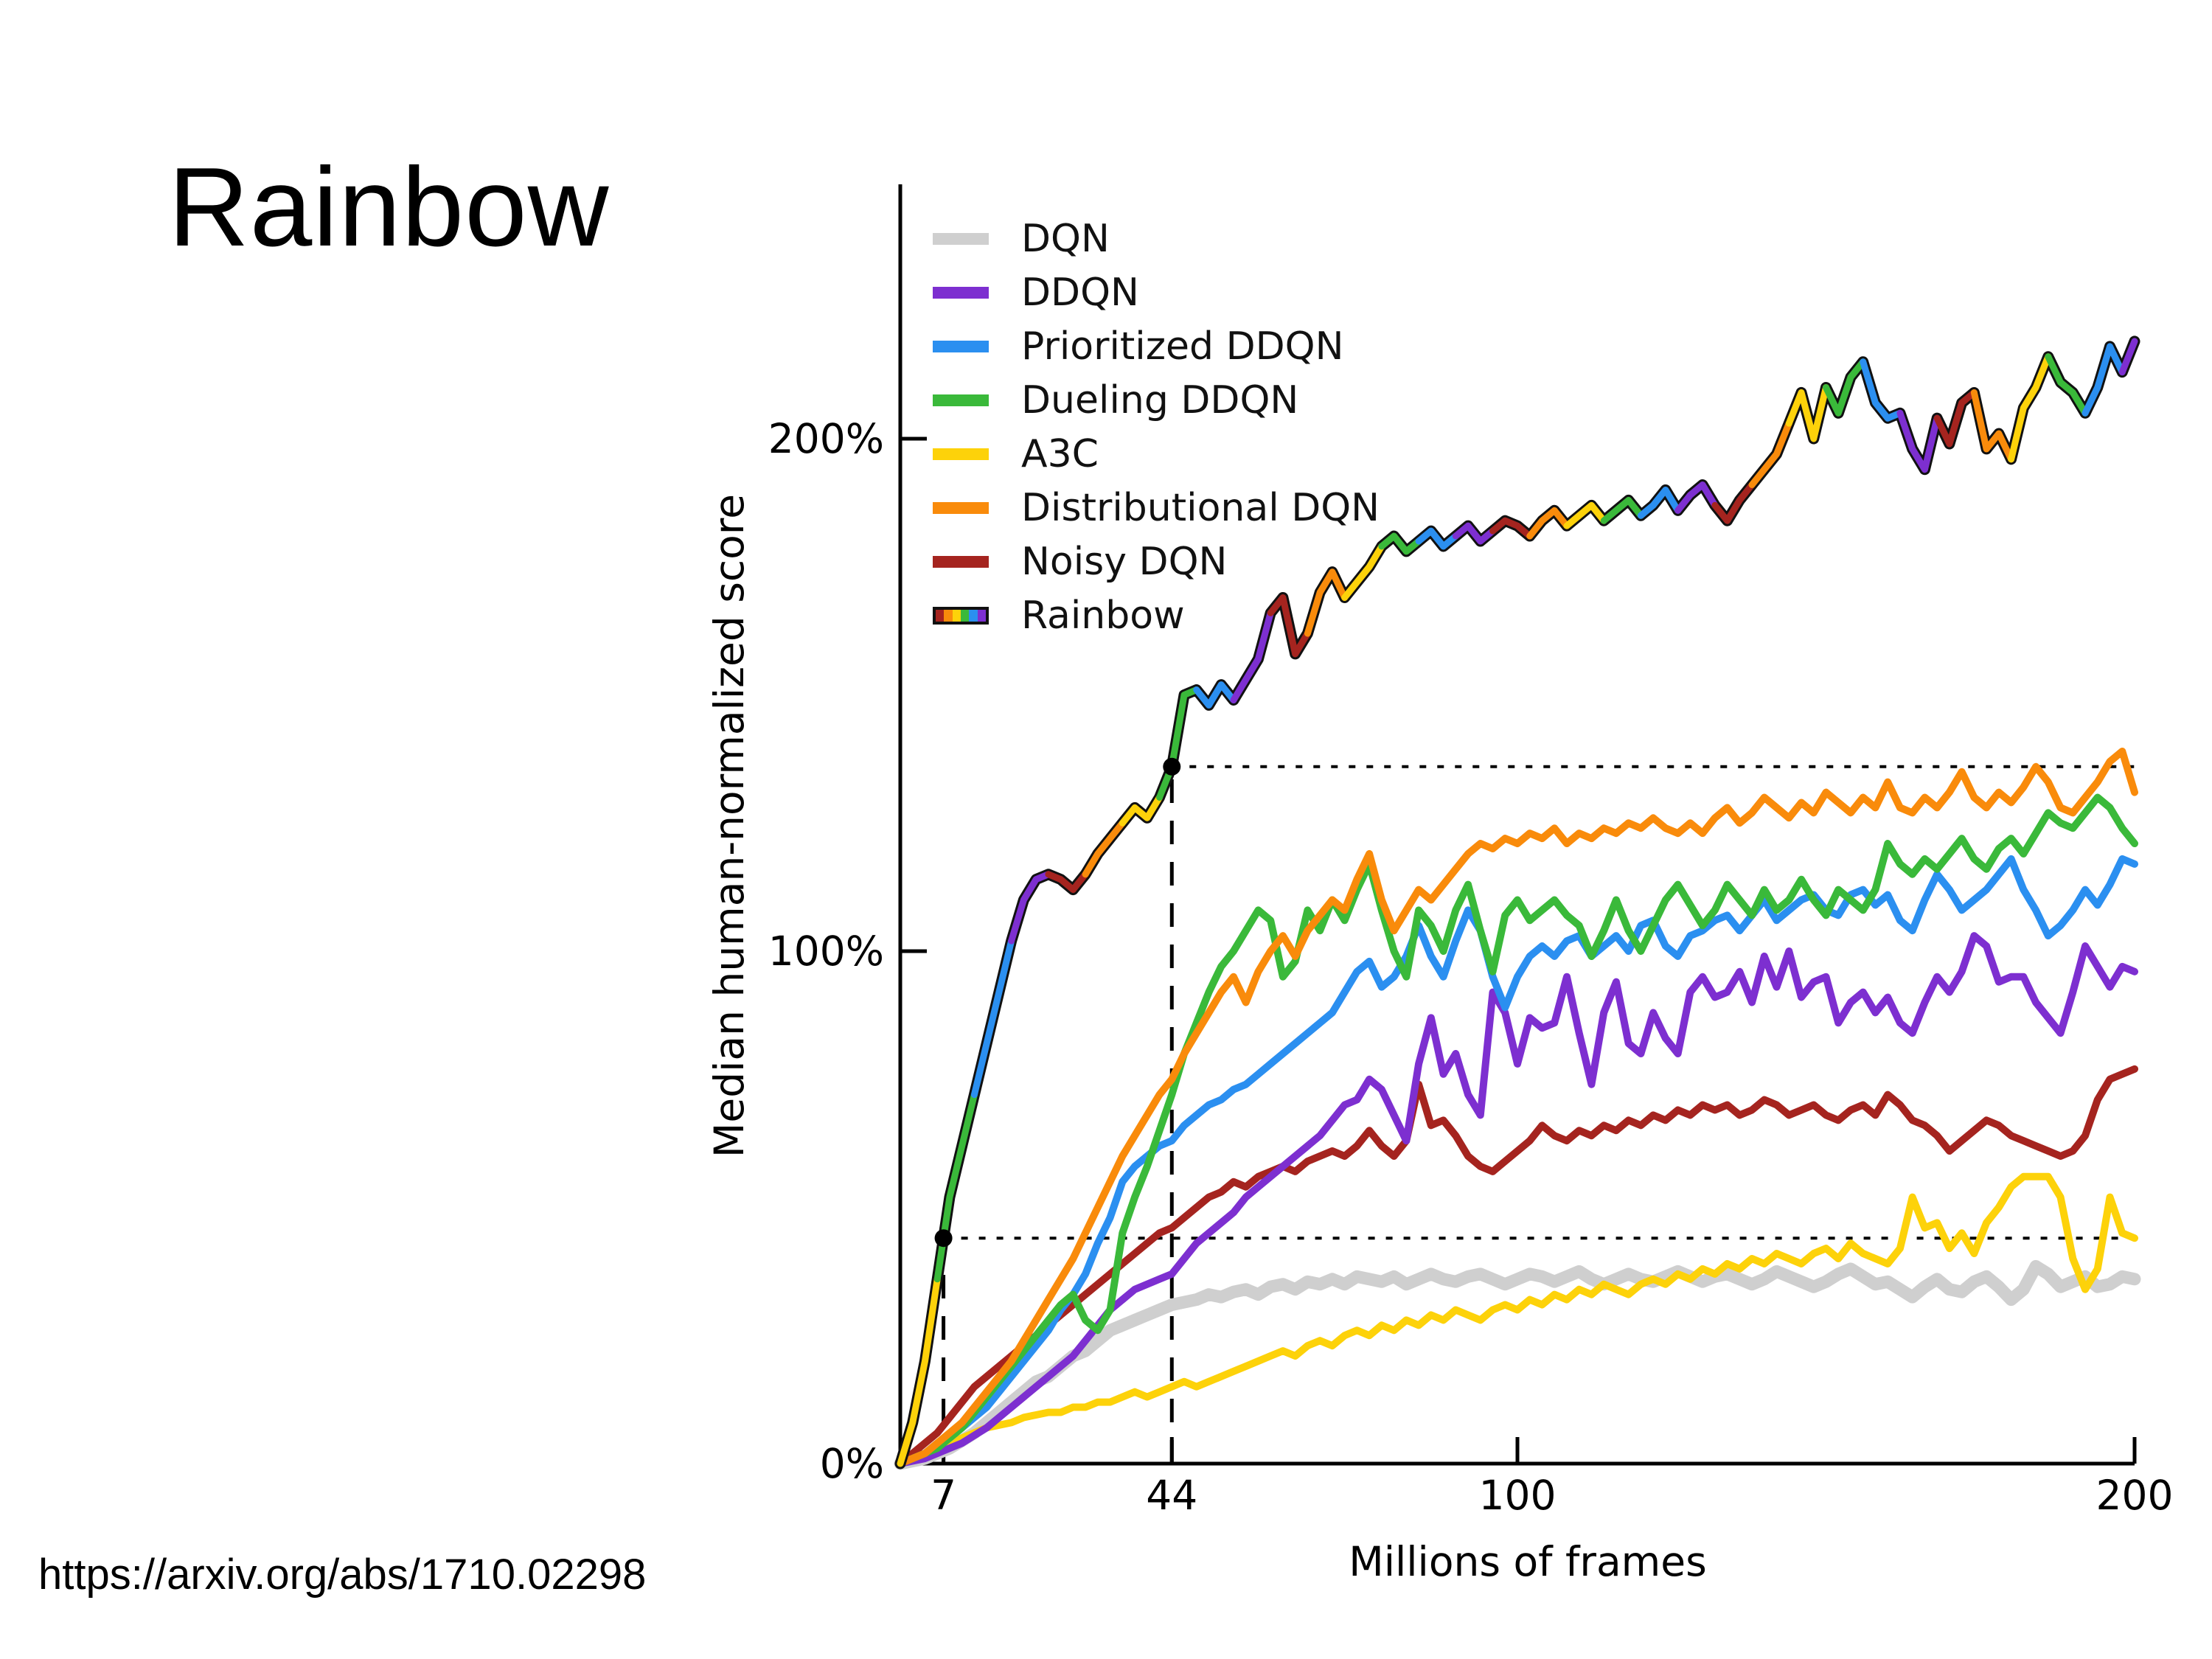 The width and height of the screenshot is (2212, 1659). What do you see at coordinates (961, 346) in the screenshot?
I see `prioritized-ddqn-line-swatch-icon` at bounding box center [961, 346].